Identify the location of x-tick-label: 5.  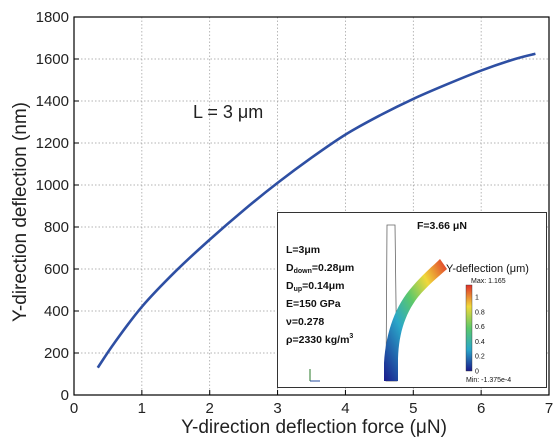
(413, 408).